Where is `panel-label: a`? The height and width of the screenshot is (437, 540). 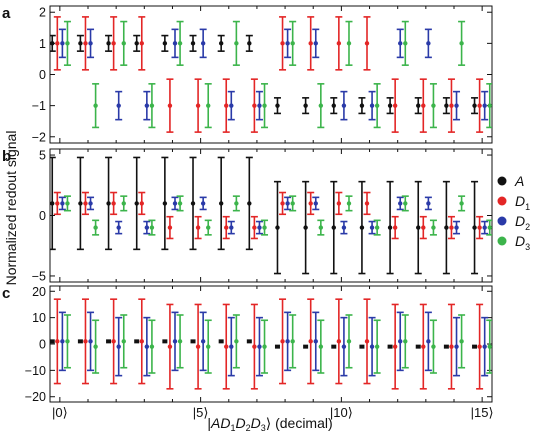
panel-label: a is located at coordinates (6, 13).